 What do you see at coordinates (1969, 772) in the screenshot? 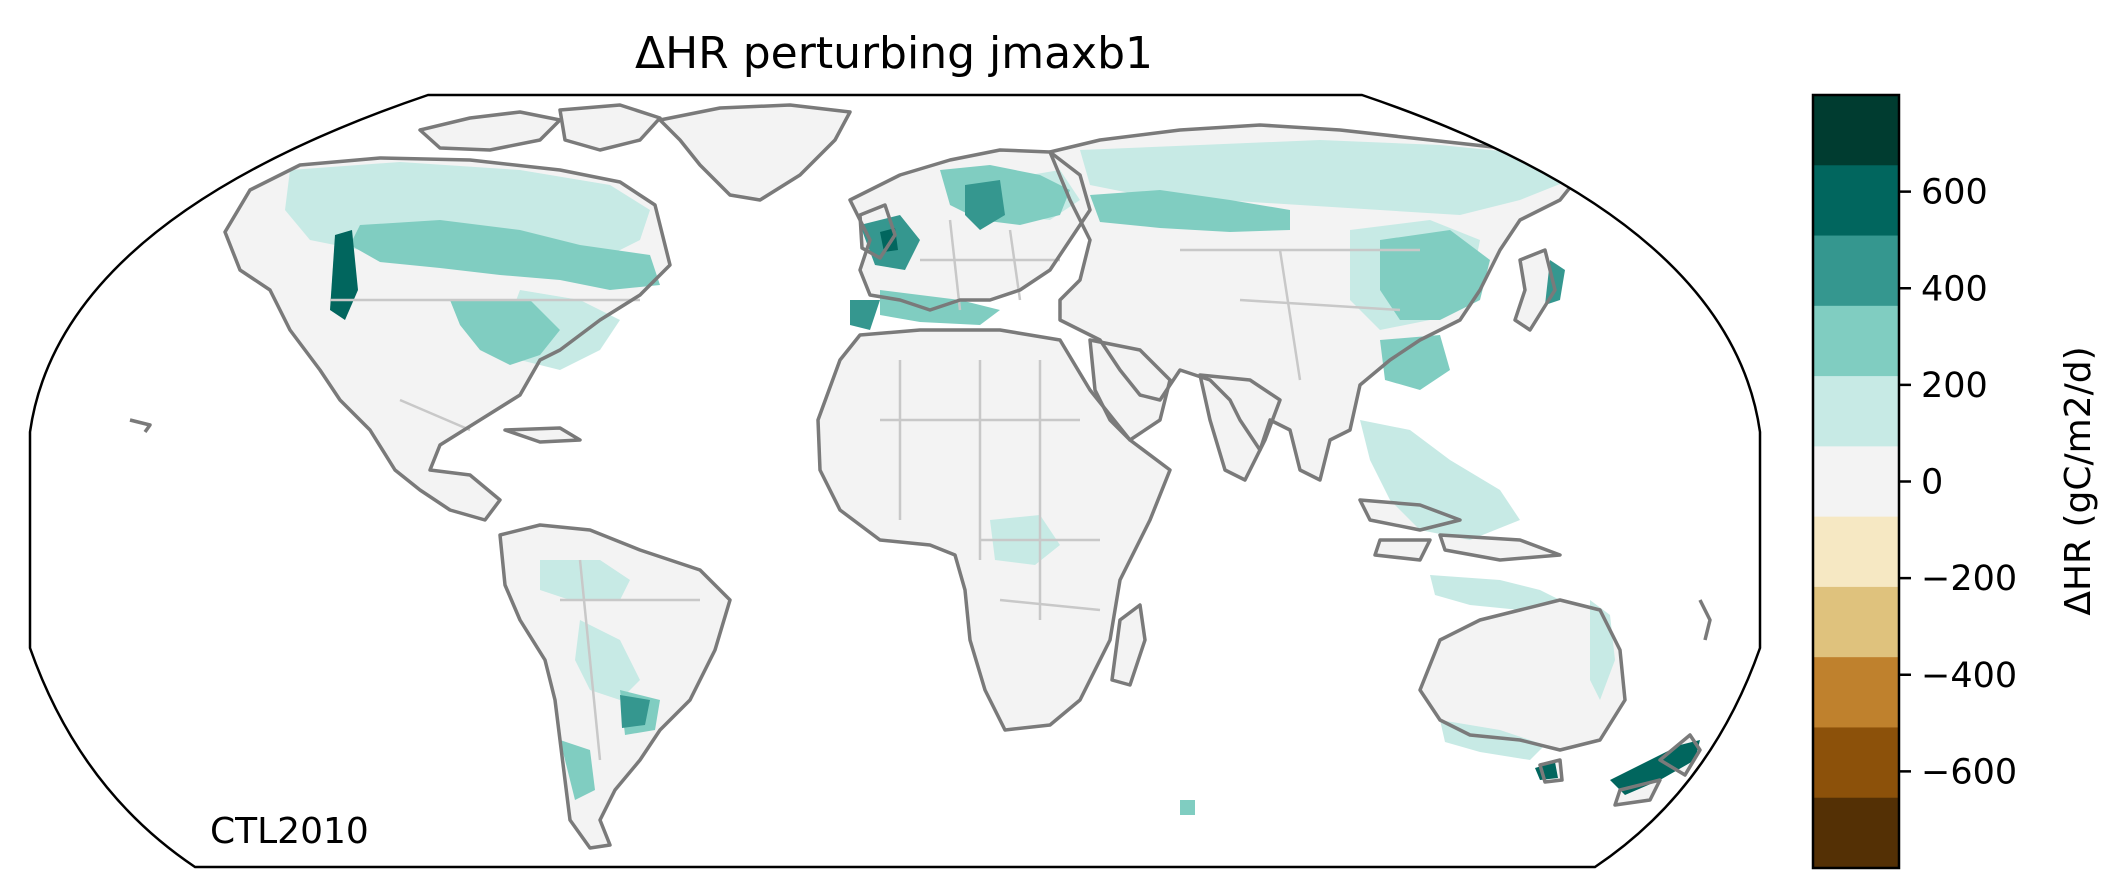
I see `colorbar-tick-label: −600` at bounding box center [1969, 772].